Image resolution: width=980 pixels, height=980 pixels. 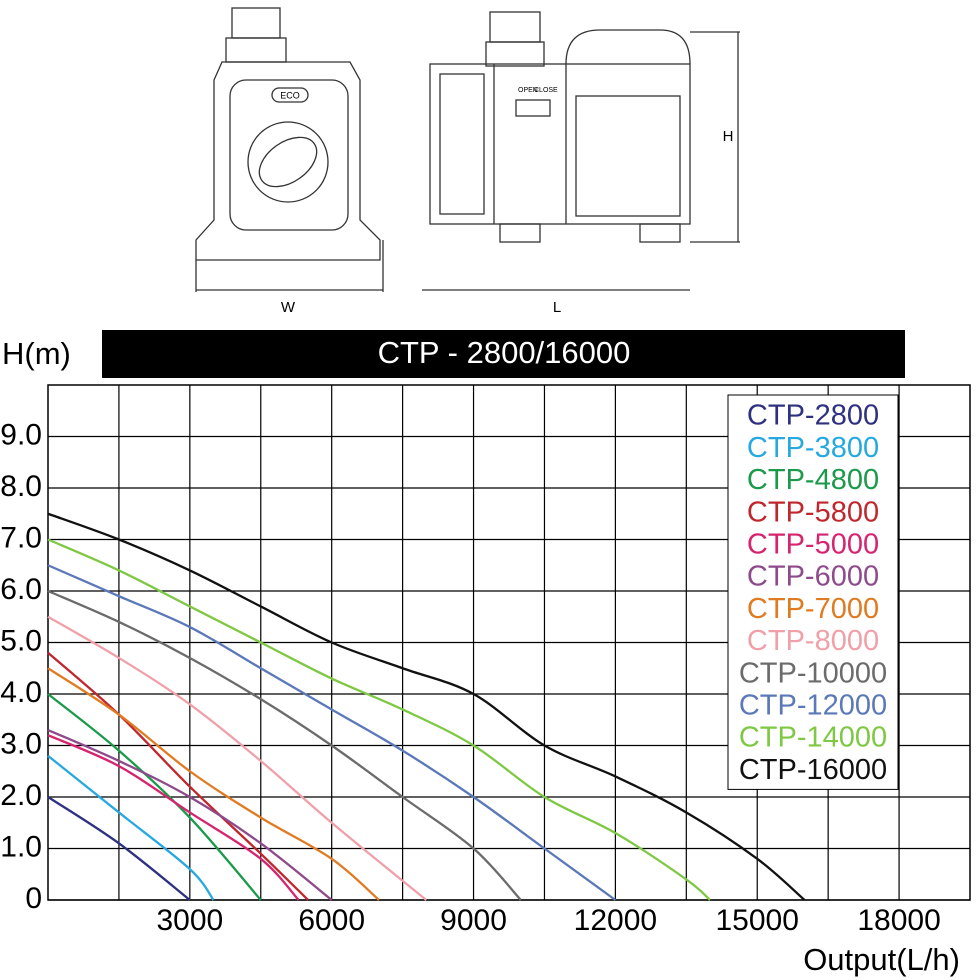 I want to click on legend-entry: CTP-3800, so click(x=813, y=448).